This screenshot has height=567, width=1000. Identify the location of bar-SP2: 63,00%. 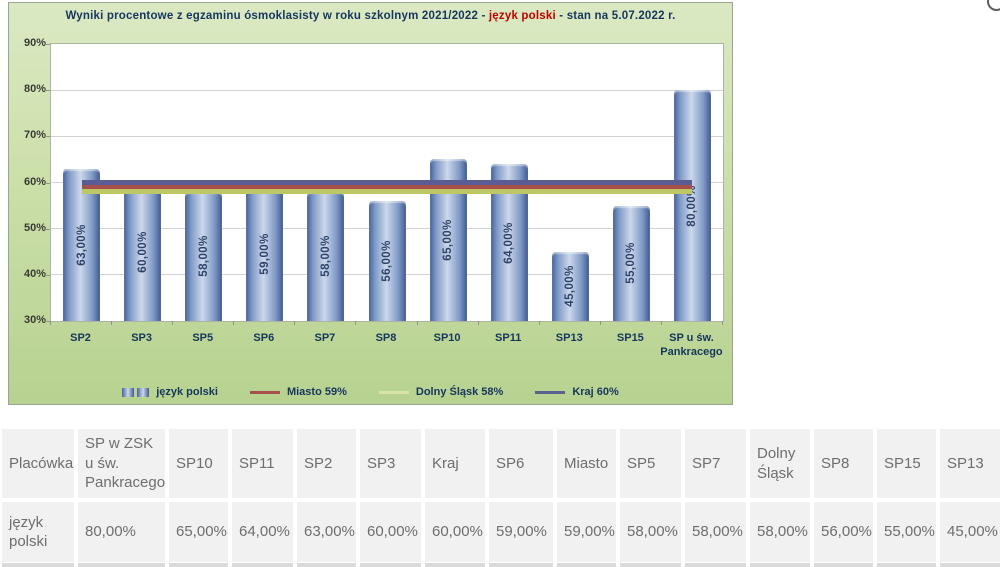
(82, 244).